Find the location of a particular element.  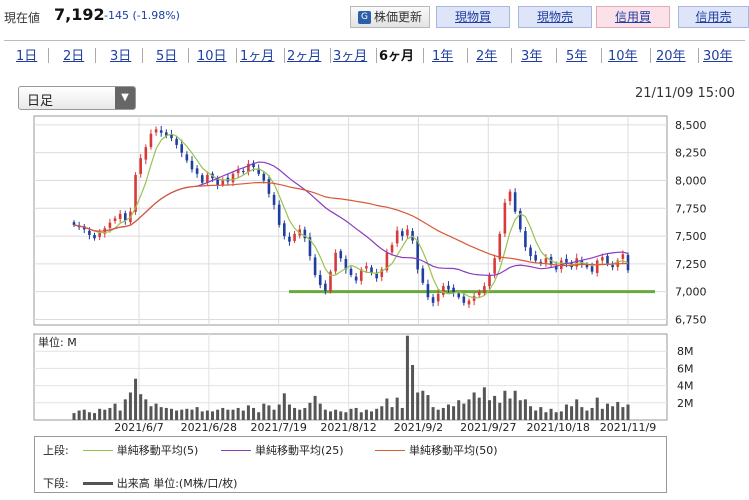

tab-5d: 5日 is located at coordinates (167, 56).